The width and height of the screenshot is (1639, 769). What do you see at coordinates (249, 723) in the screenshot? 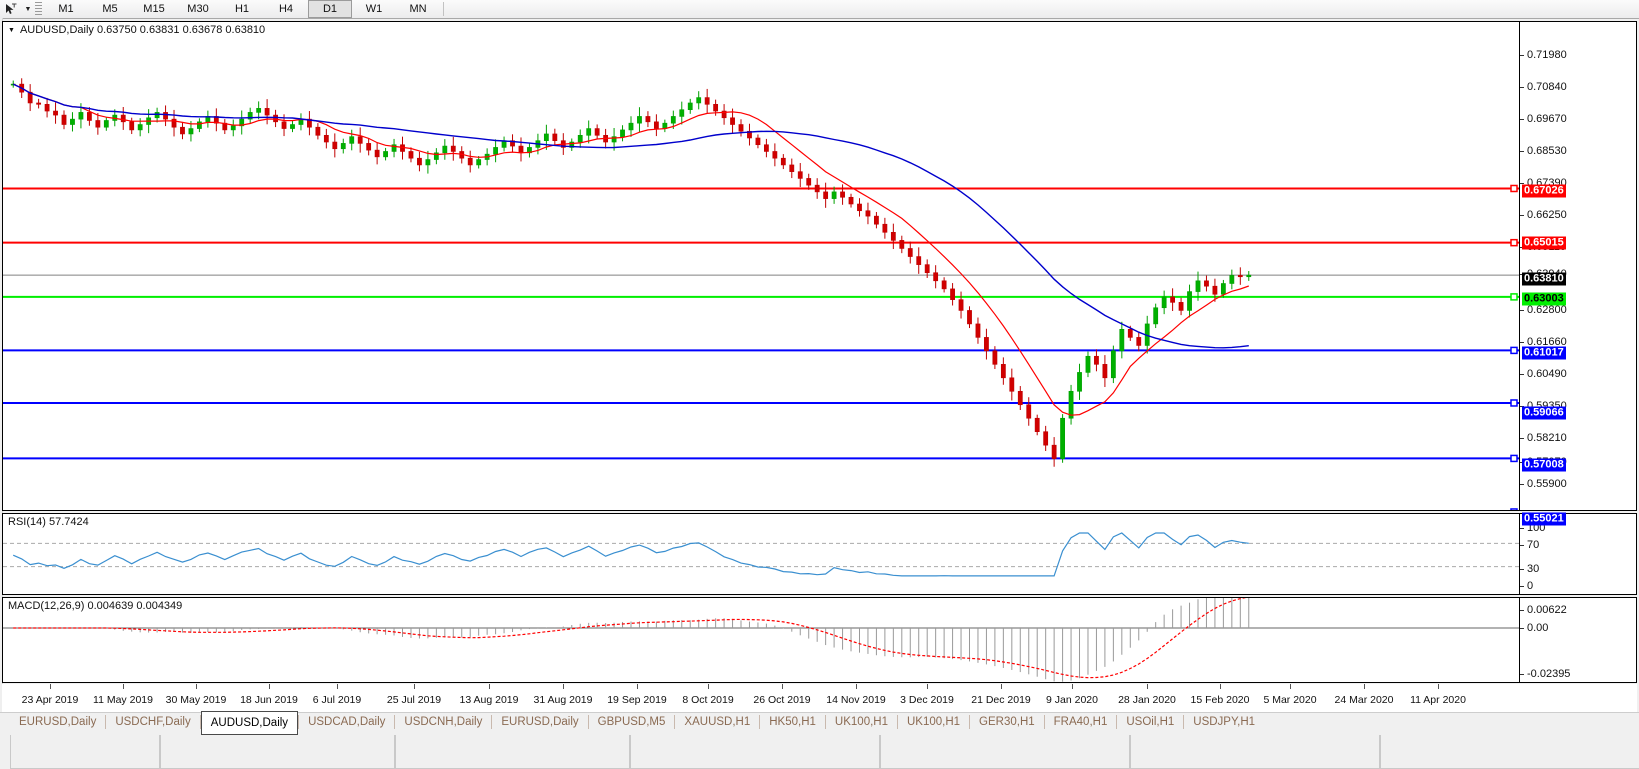
I see `chart-tab-audusd-daily: AUDUSD,Daily` at bounding box center [249, 723].